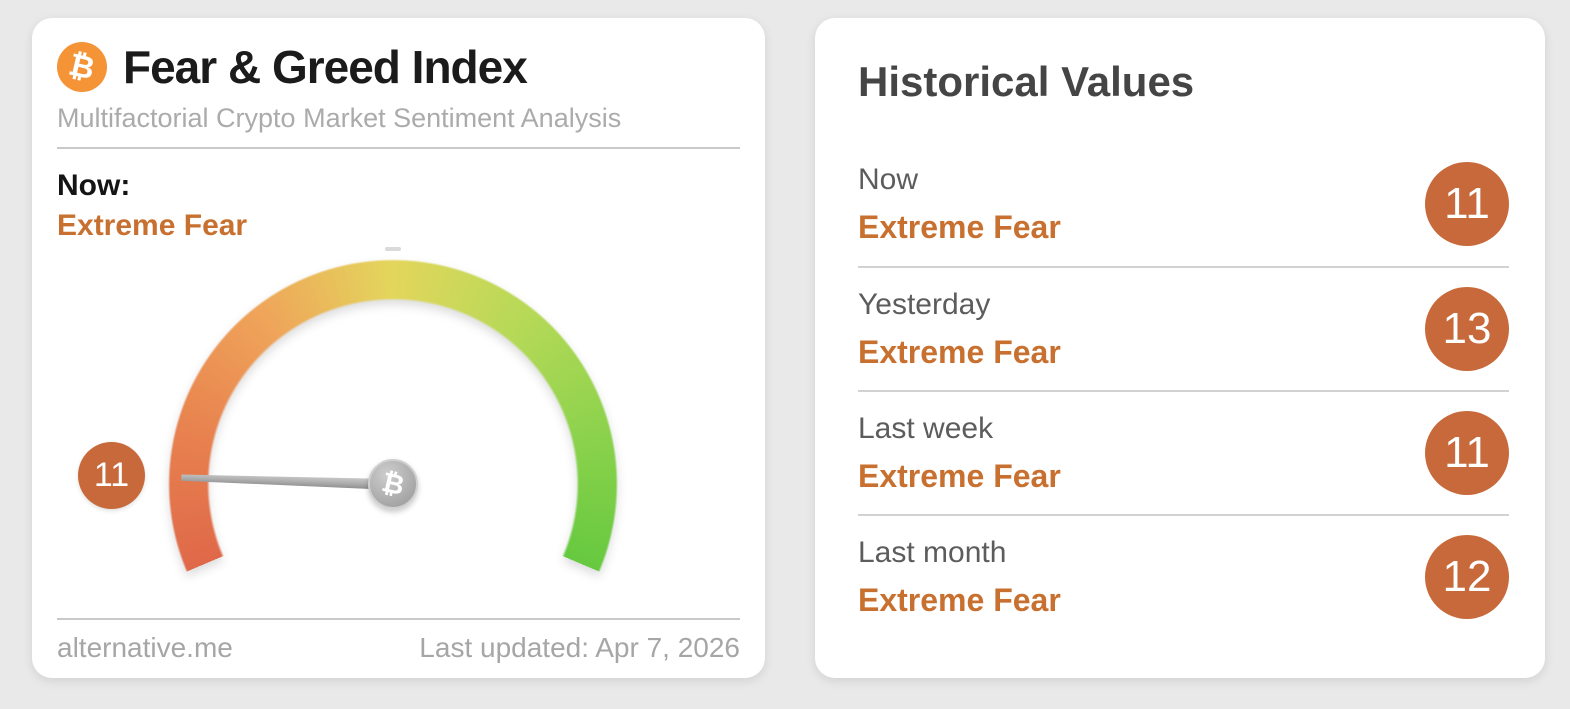 The height and width of the screenshot is (709, 1570). Describe the element at coordinates (959, 577) in the screenshot. I see `row-text: Last month Extreme Fear` at that location.